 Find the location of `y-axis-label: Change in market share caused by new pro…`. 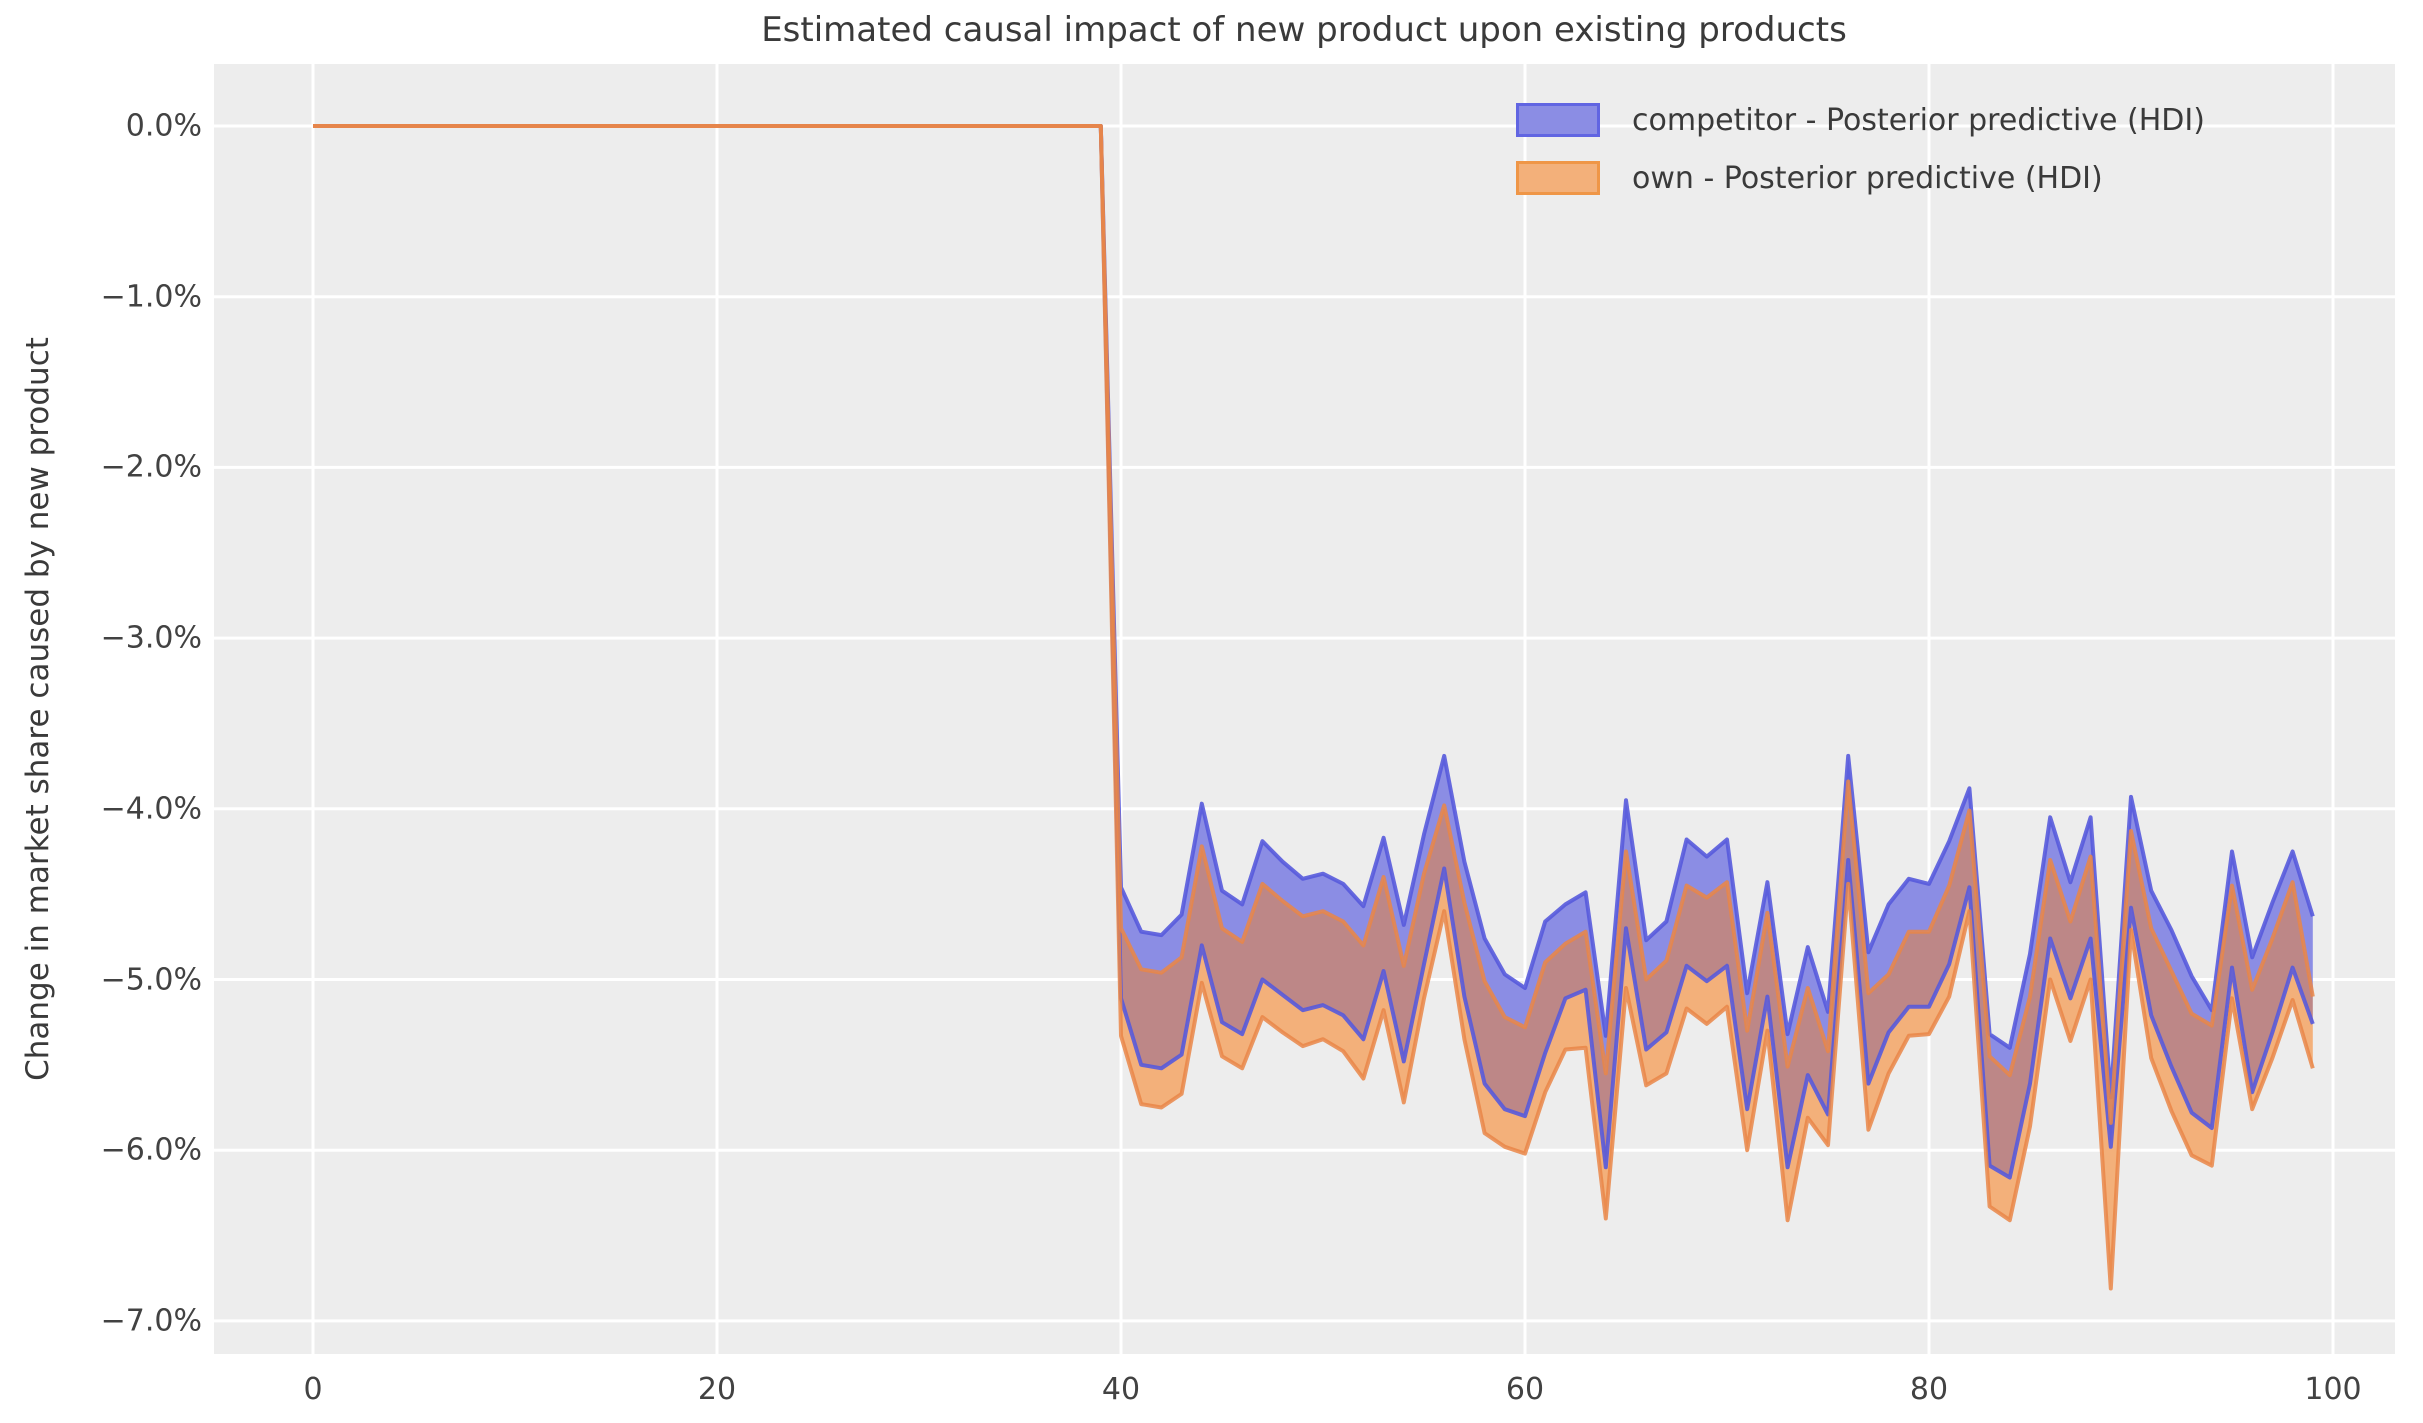

y-axis-label: Change in market share caused by new pro… is located at coordinates (38, 709).